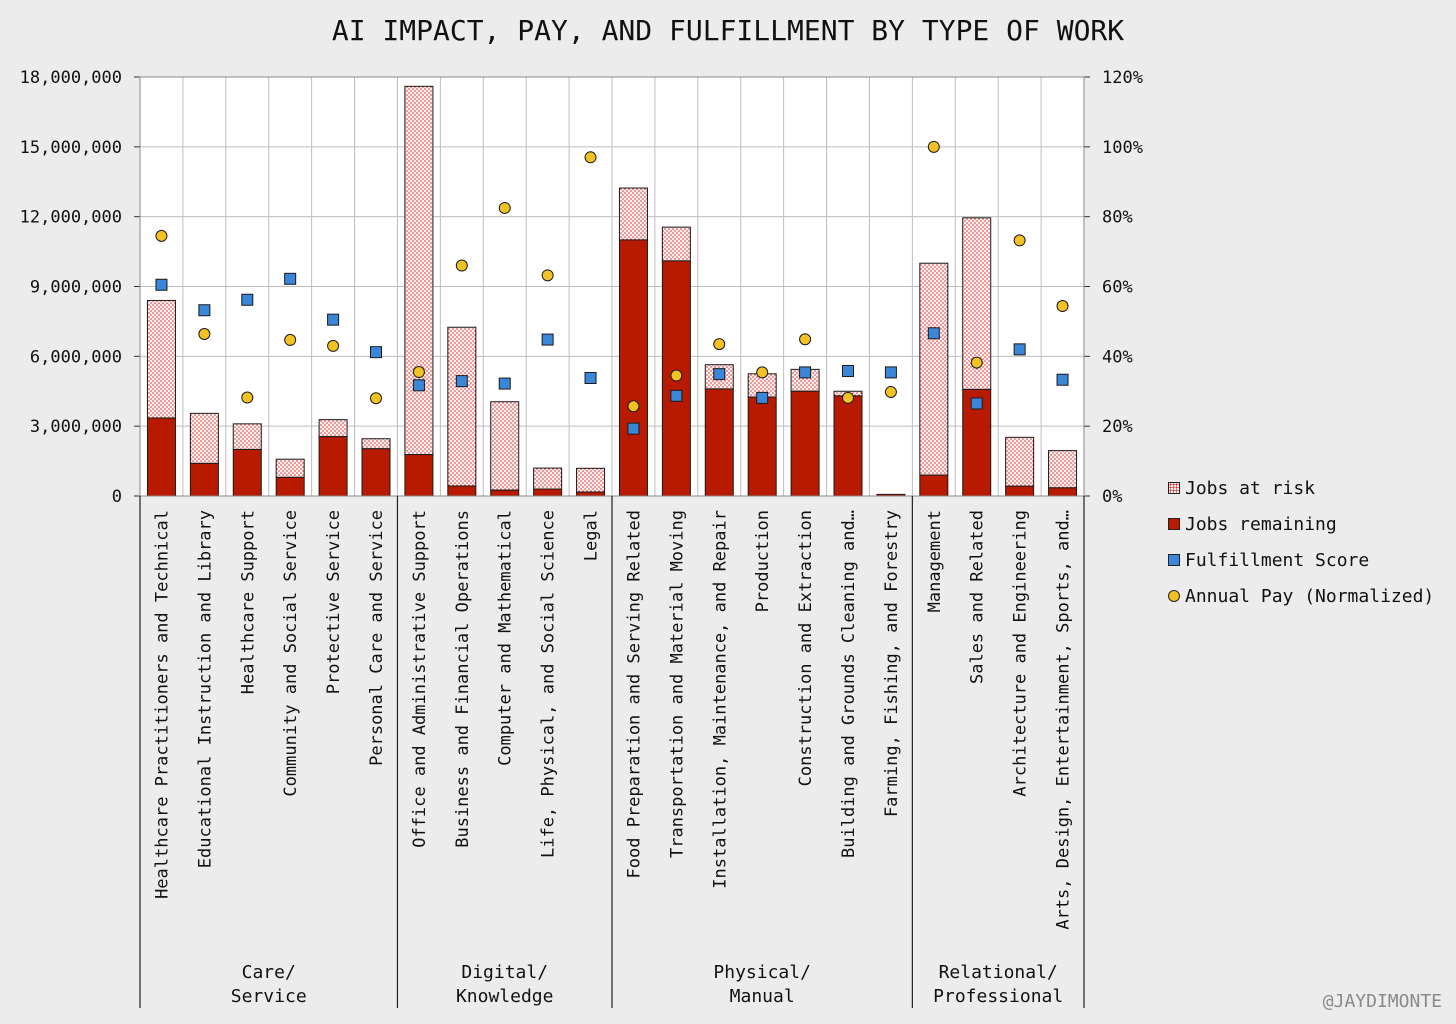 The width and height of the screenshot is (1456, 1024). I want to click on category-label: Food Preparation and Serving Related, so click(634, 694).